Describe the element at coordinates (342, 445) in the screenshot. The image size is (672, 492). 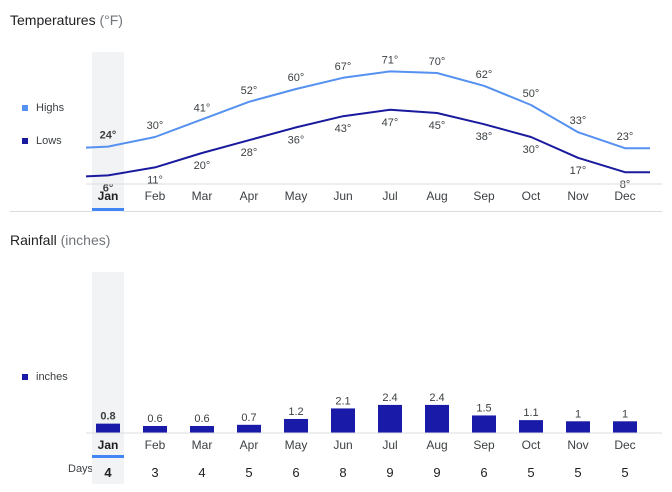
I see `rainfall-month-label: Jun` at that location.